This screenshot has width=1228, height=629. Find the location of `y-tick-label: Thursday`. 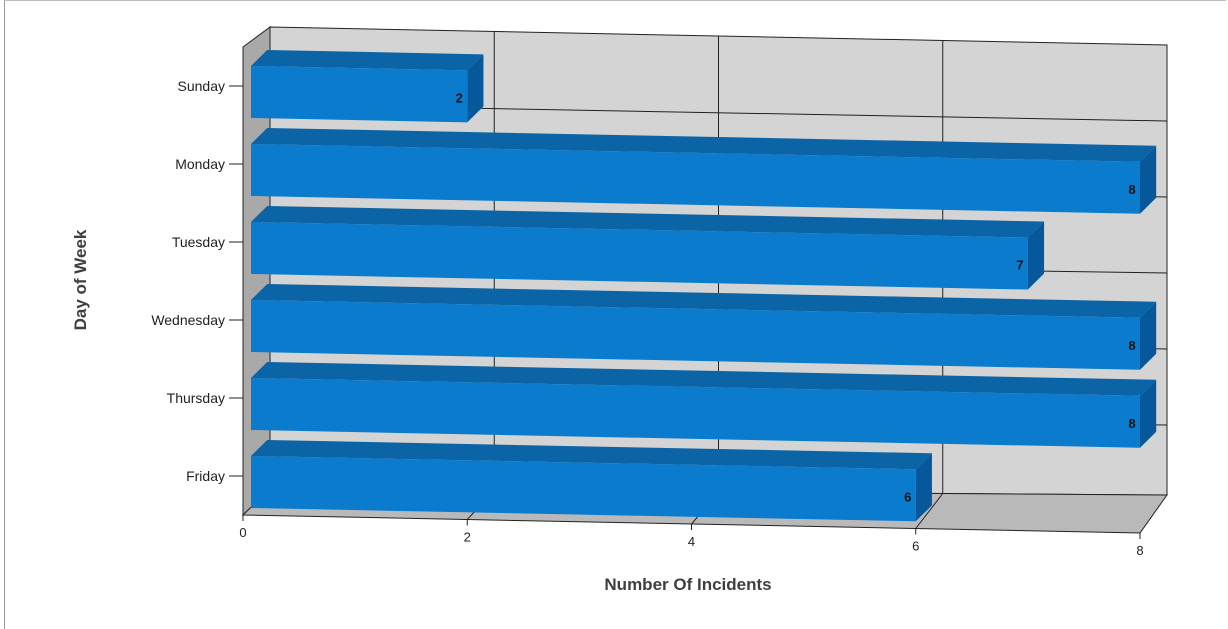

y-tick-label: Thursday is located at coordinates (196, 398).